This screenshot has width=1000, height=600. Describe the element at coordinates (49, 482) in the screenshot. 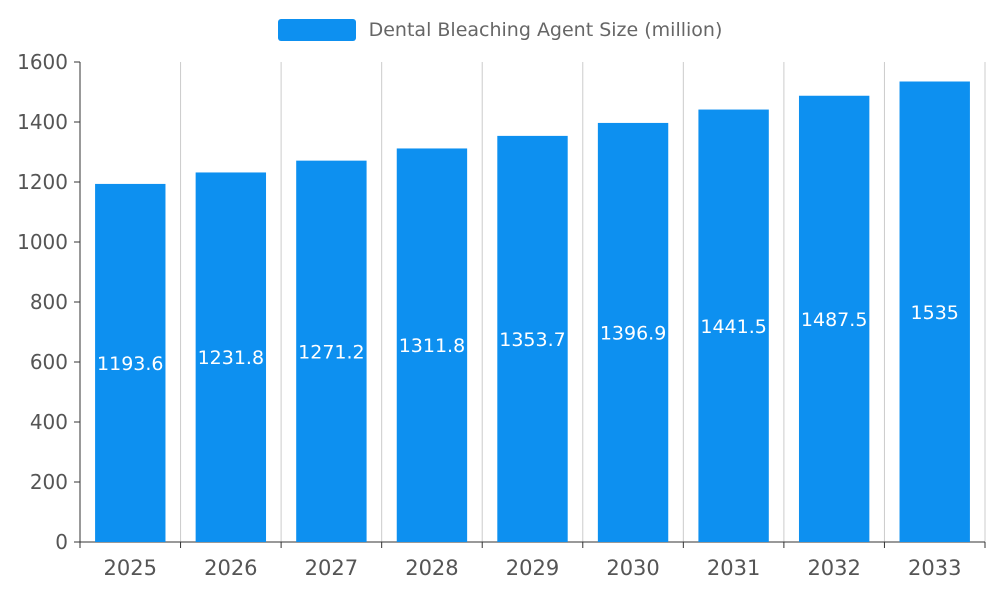

I see `y-tick-label: 200` at that location.